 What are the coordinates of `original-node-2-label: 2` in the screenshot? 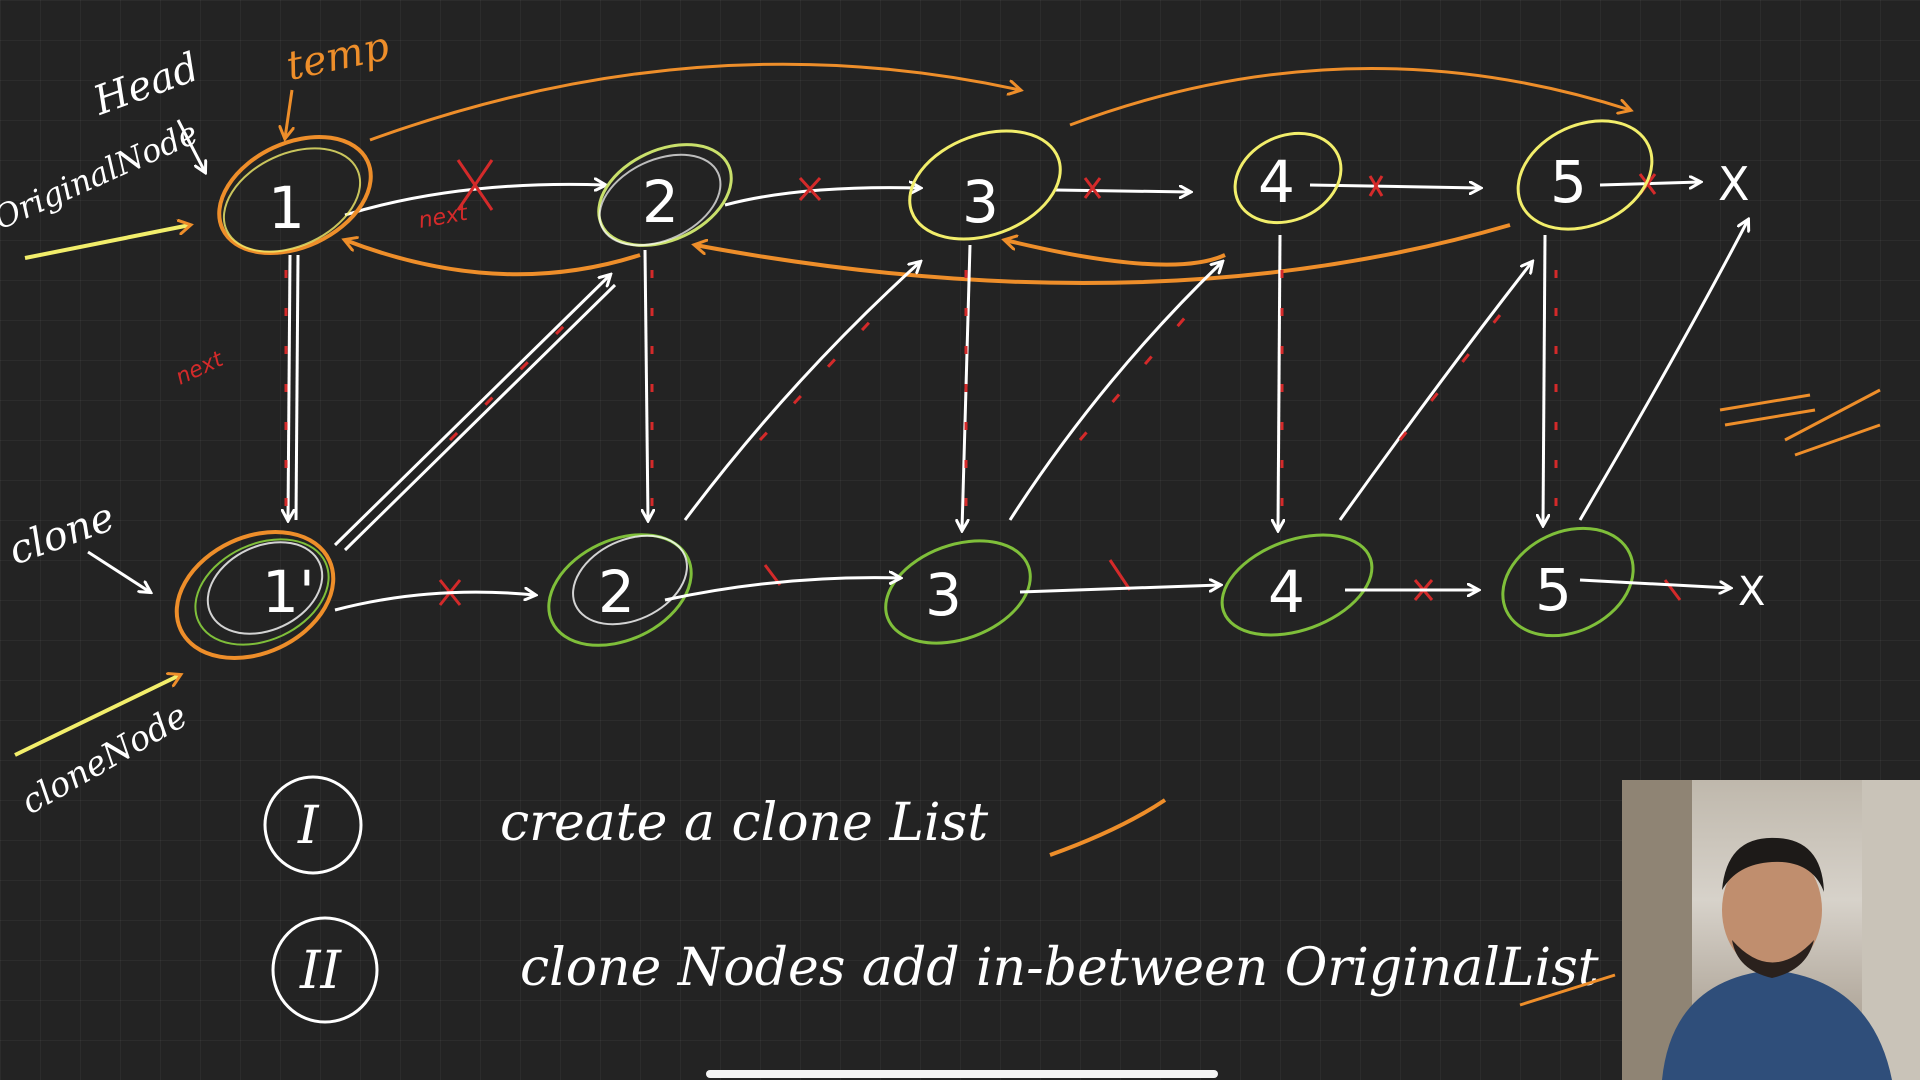 It's located at (660, 202).